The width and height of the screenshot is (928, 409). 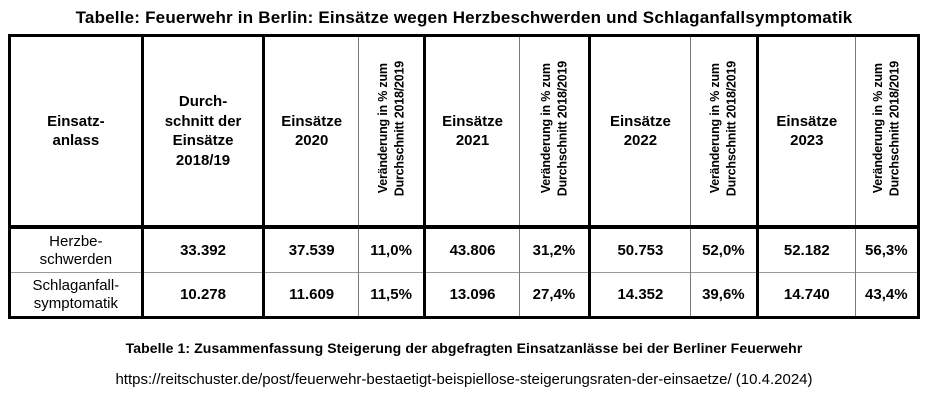 What do you see at coordinates (76, 131) in the screenshot?
I see `col-header-einsatzanlass: Einsatz- anlass` at bounding box center [76, 131].